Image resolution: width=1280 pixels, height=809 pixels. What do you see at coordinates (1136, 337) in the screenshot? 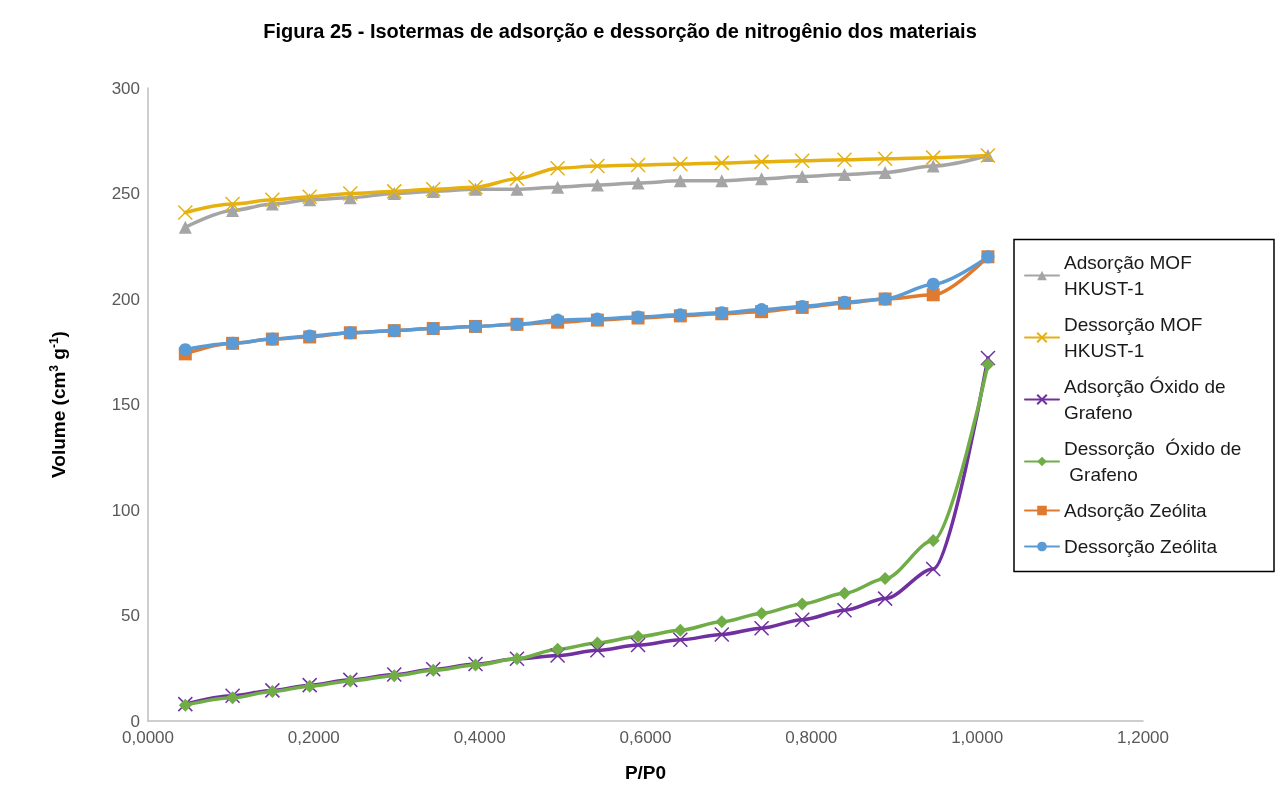
I see `legend-label: Dessorção MOF HKUST-1` at bounding box center [1136, 337].